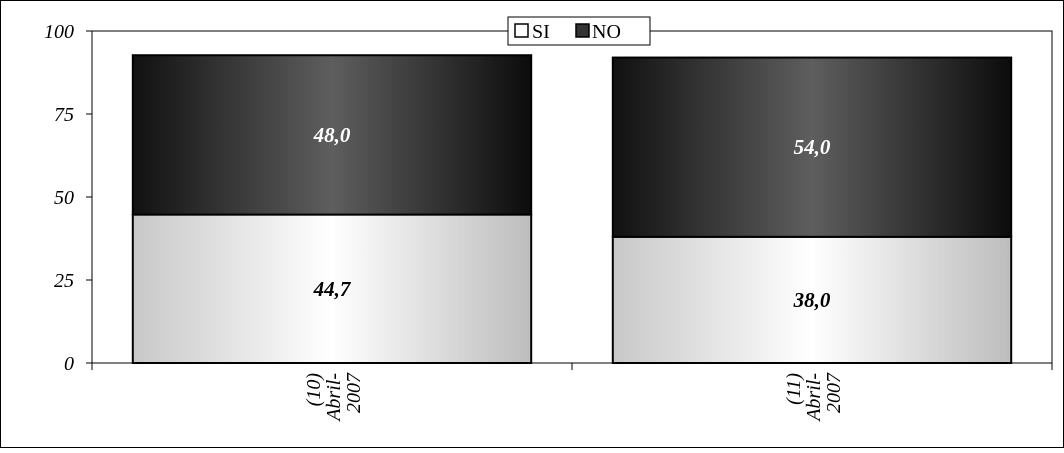  Describe the element at coordinates (582, 30) in the screenshot. I see `legend-swatch-no` at that location.